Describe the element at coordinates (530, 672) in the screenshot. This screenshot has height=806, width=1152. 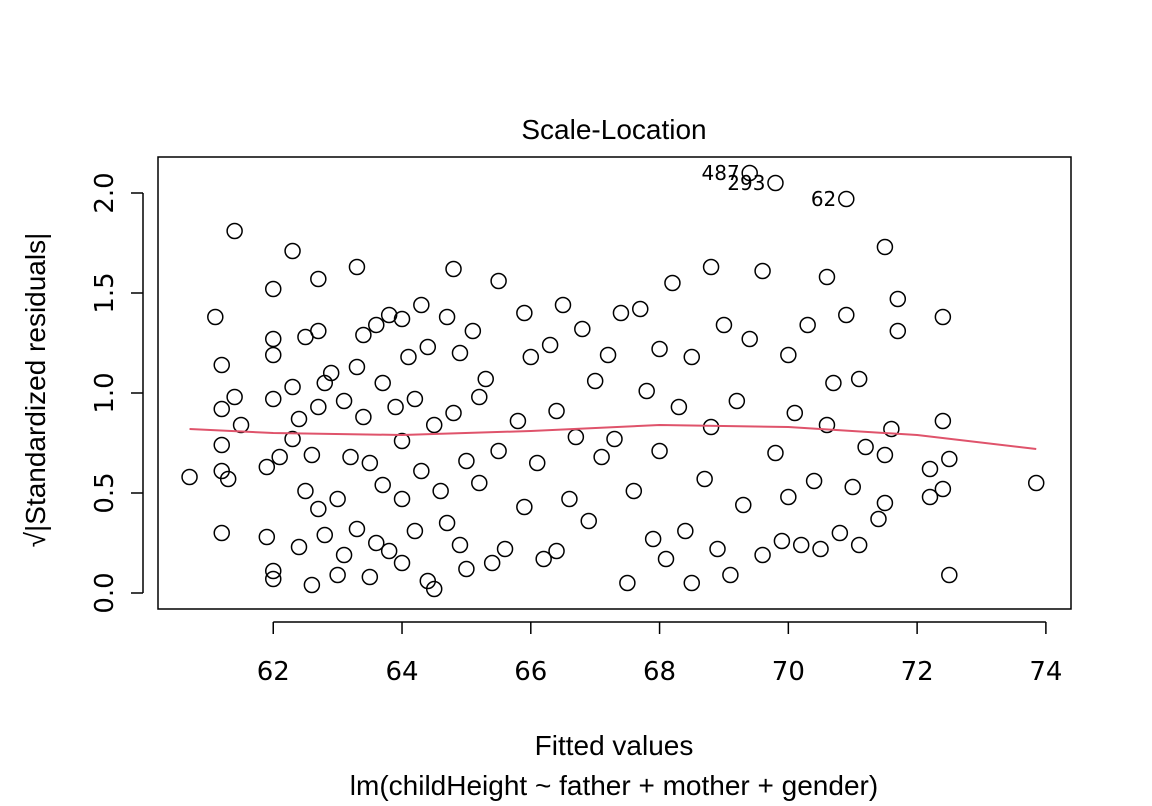
I see `x-tick-label: 66` at that location.